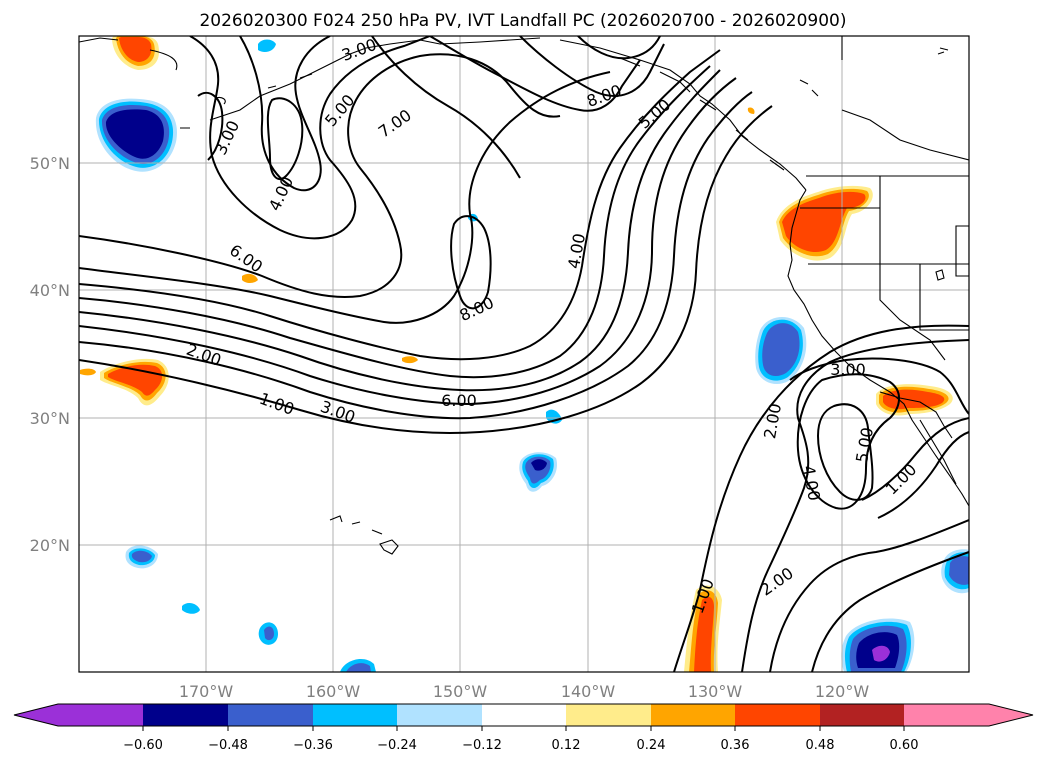 The width and height of the screenshot is (1047, 765). What do you see at coordinates (482, 745) in the screenshot?
I see `colorbar-tick-label: −0.12` at bounding box center [482, 745].